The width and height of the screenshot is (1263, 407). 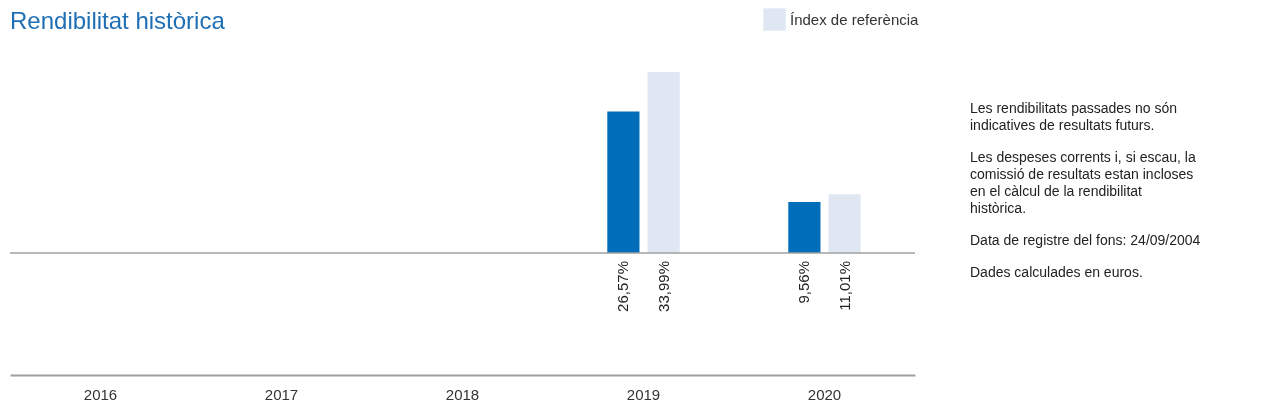 What do you see at coordinates (1083, 182) in the screenshot?
I see `text: Les despeses corrents i, si escau, la comissió de resultats estan incloses en el càlcul de la rendibilitat històrica.` at bounding box center [1083, 182].